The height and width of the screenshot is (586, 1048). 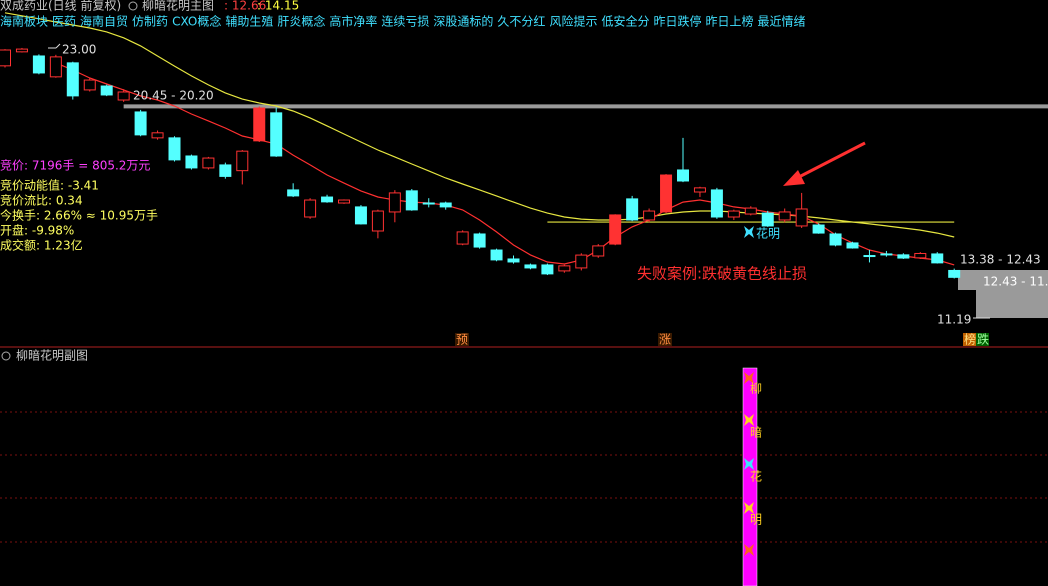 I want to click on stock-tag: 昨日上榜, so click(x=729, y=21).